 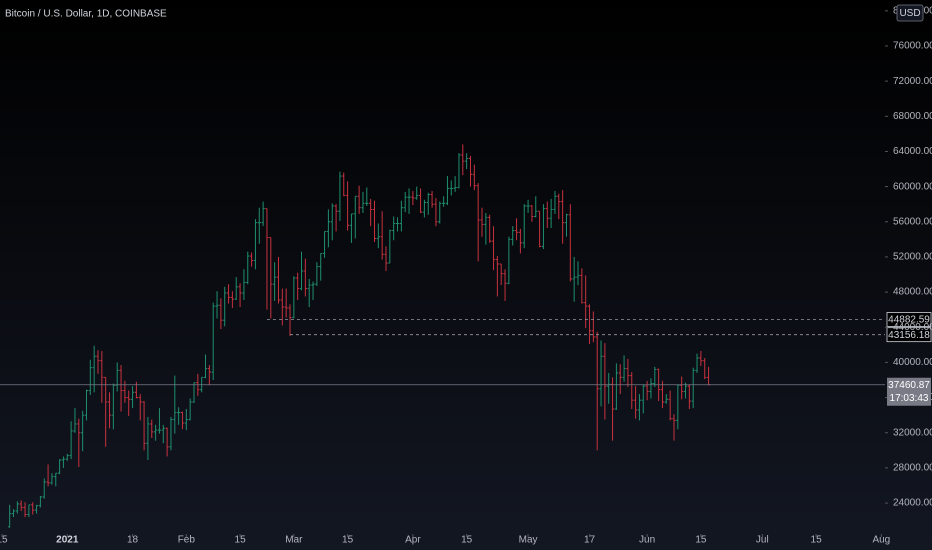 What do you see at coordinates (912, 81) in the screenshot?
I see `y-tick-label: 72000.00` at bounding box center [912, 81].